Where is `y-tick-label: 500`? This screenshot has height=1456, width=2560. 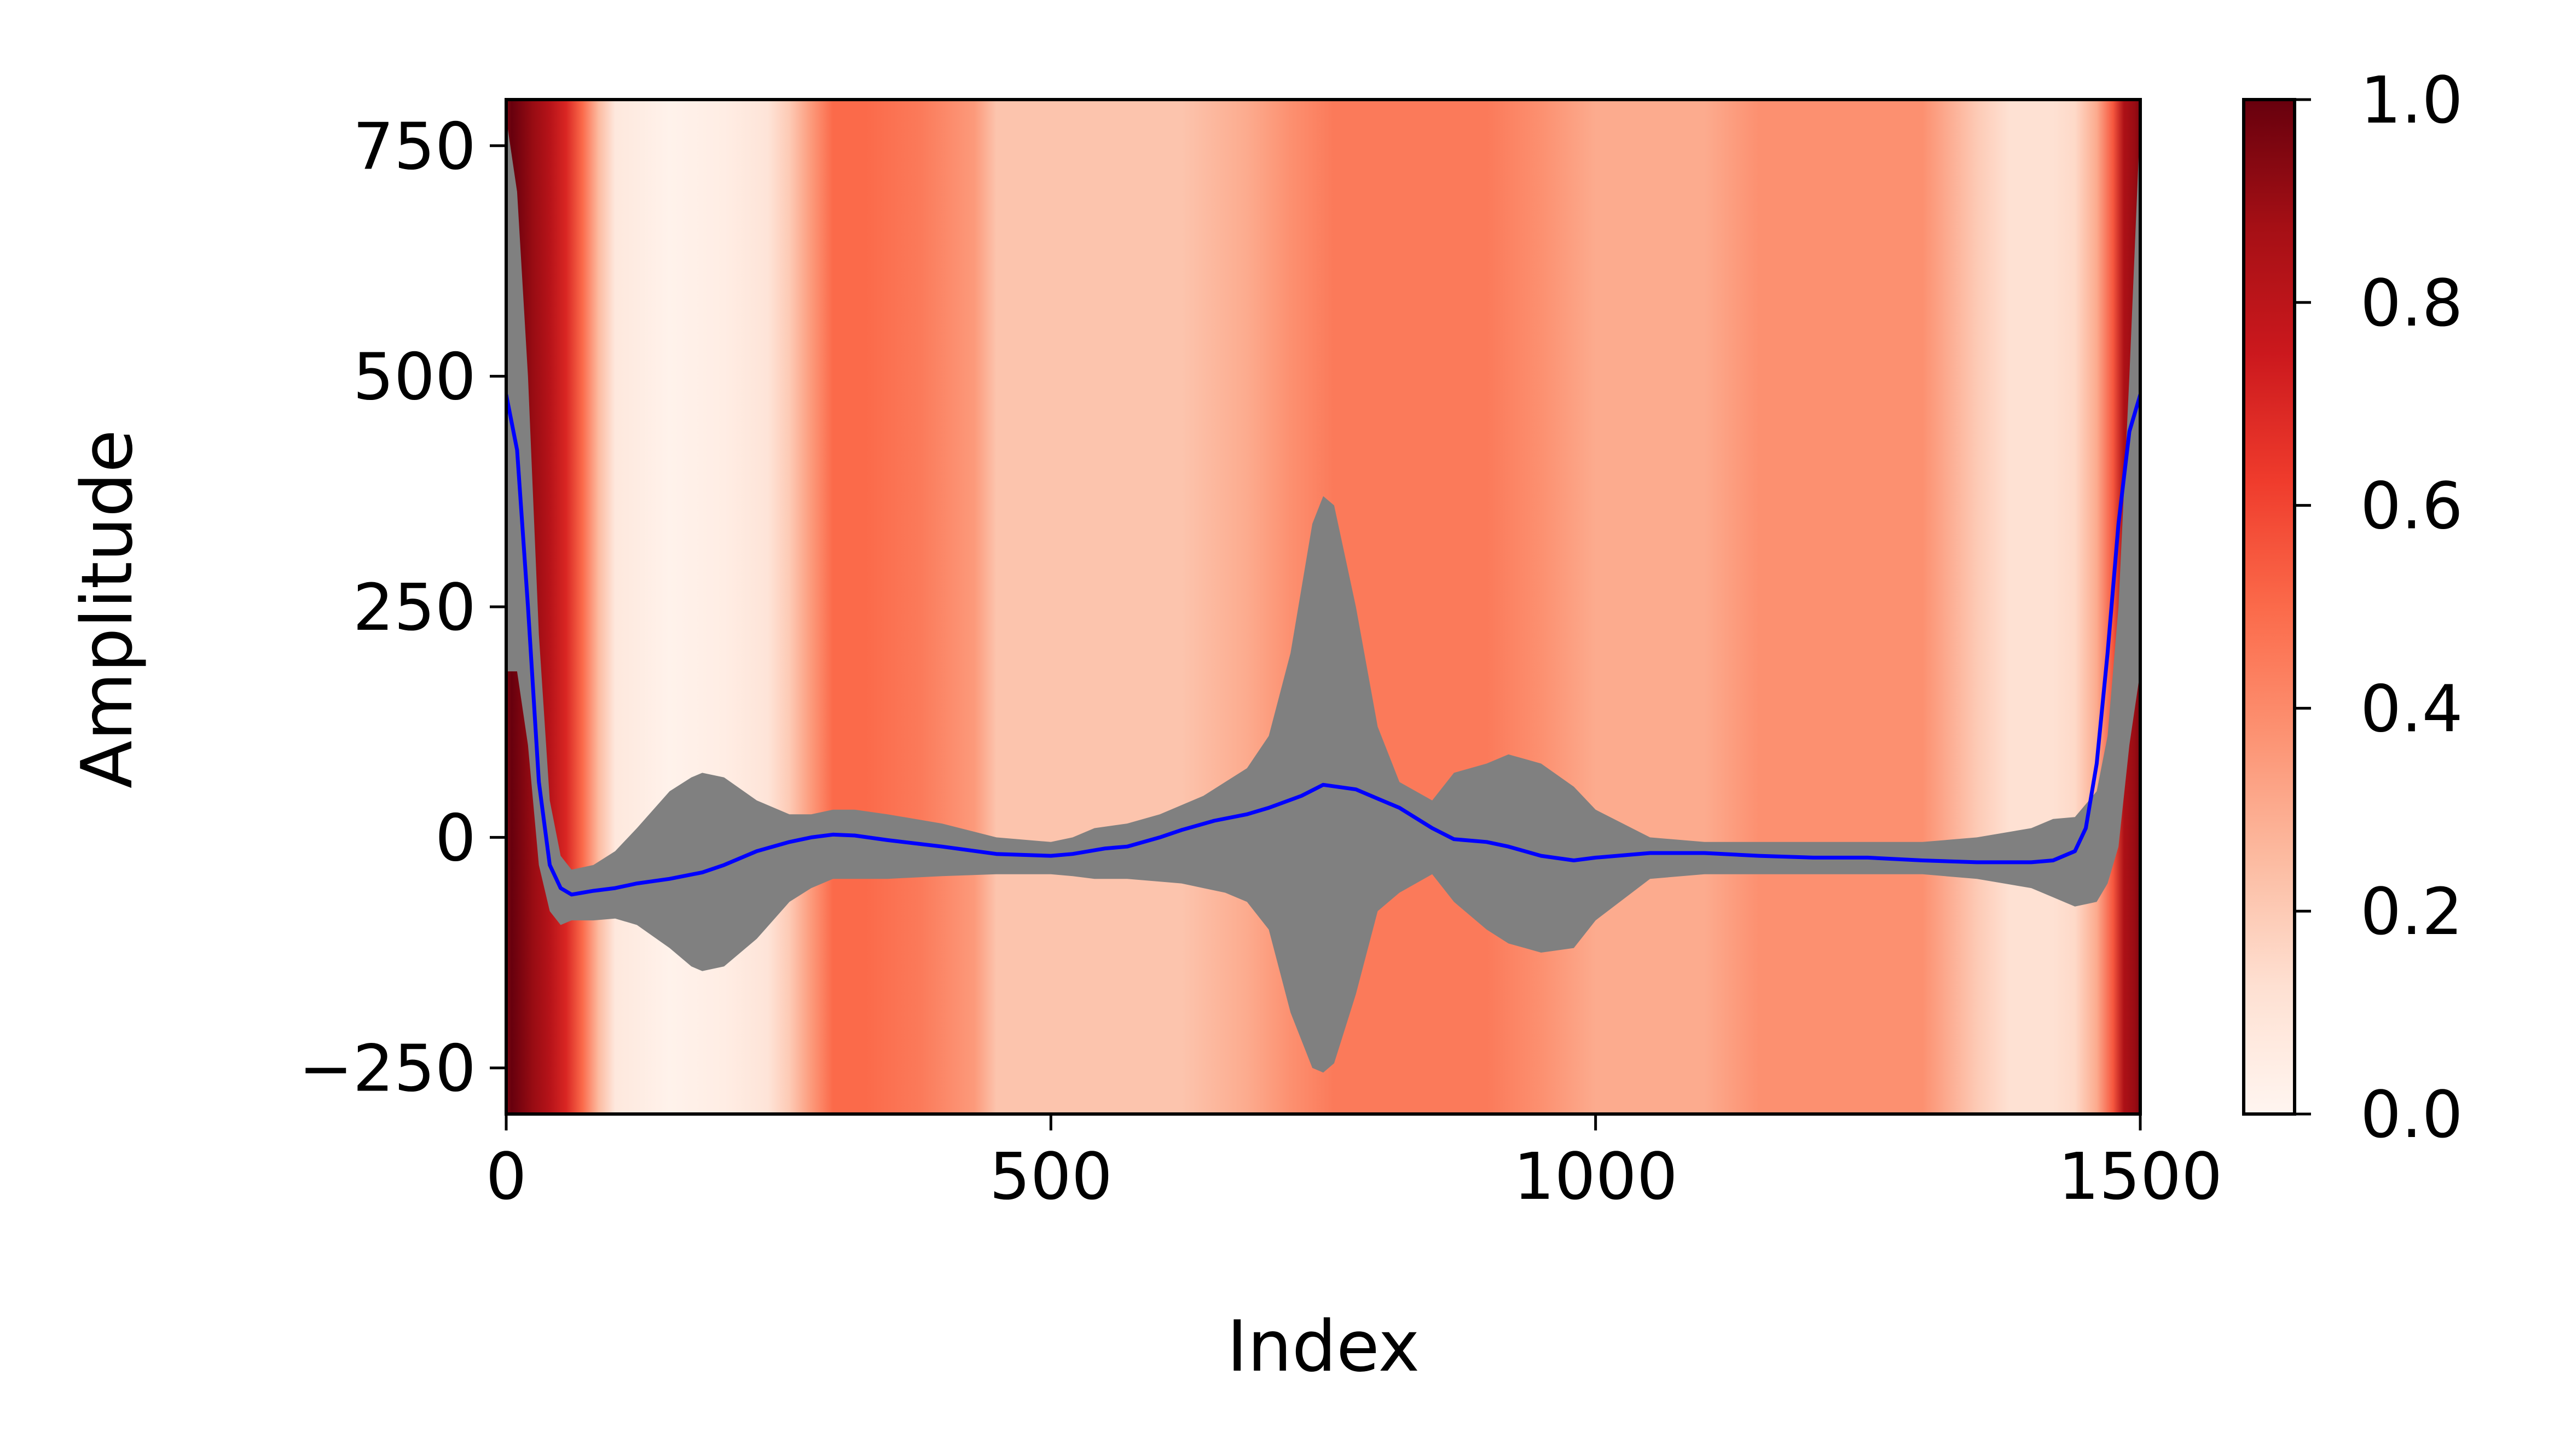
y-tick-label: 500 is located at coordinates (415, 377).